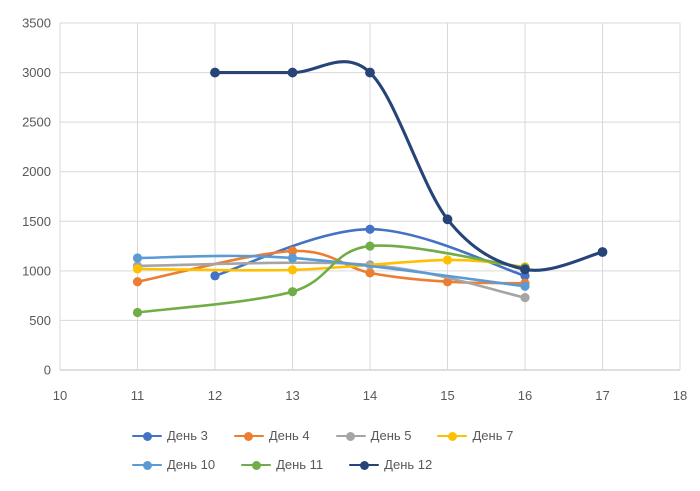  I want to click on x-axis-tick-label: 12, so click(215, 395).